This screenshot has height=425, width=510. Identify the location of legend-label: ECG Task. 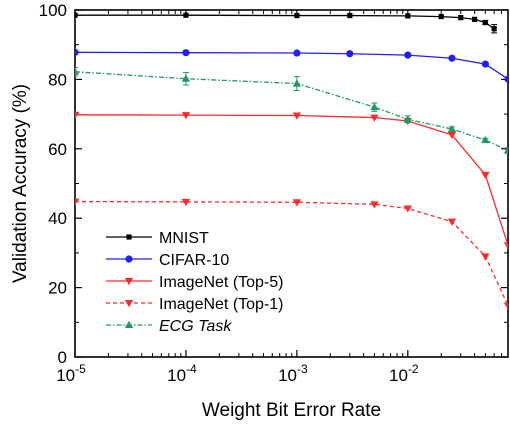
(195, 326).